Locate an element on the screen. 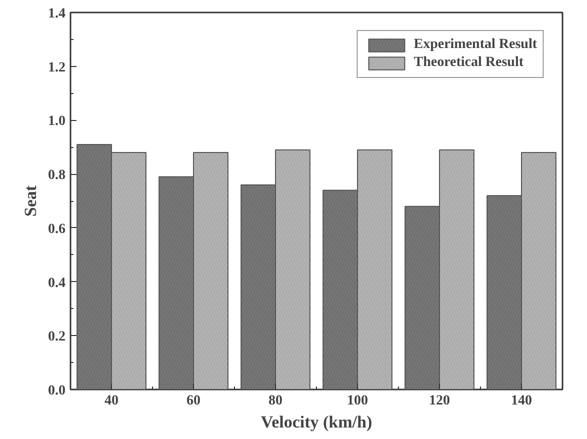  y-tick-label: 0.6 is located at coordinates (57, 229).